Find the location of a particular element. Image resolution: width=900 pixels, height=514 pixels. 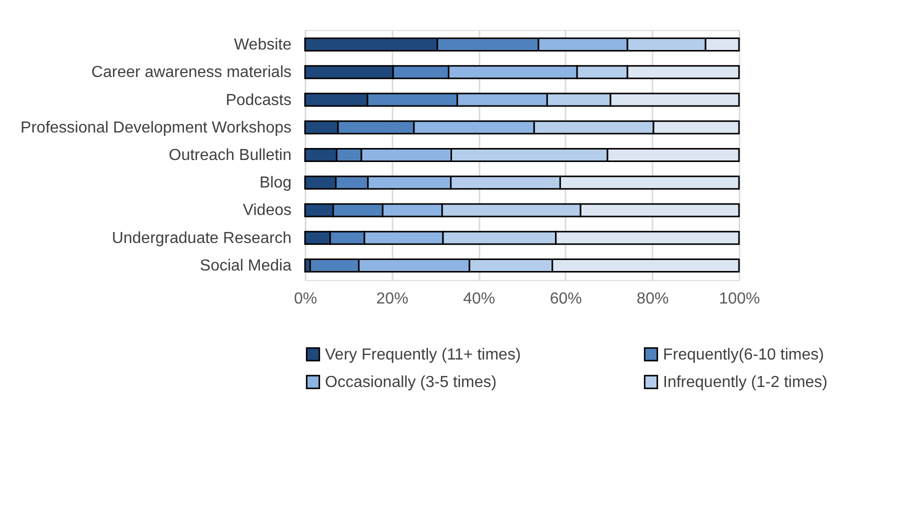

y-tick-label: Videos is located at coordinates (267, 211).